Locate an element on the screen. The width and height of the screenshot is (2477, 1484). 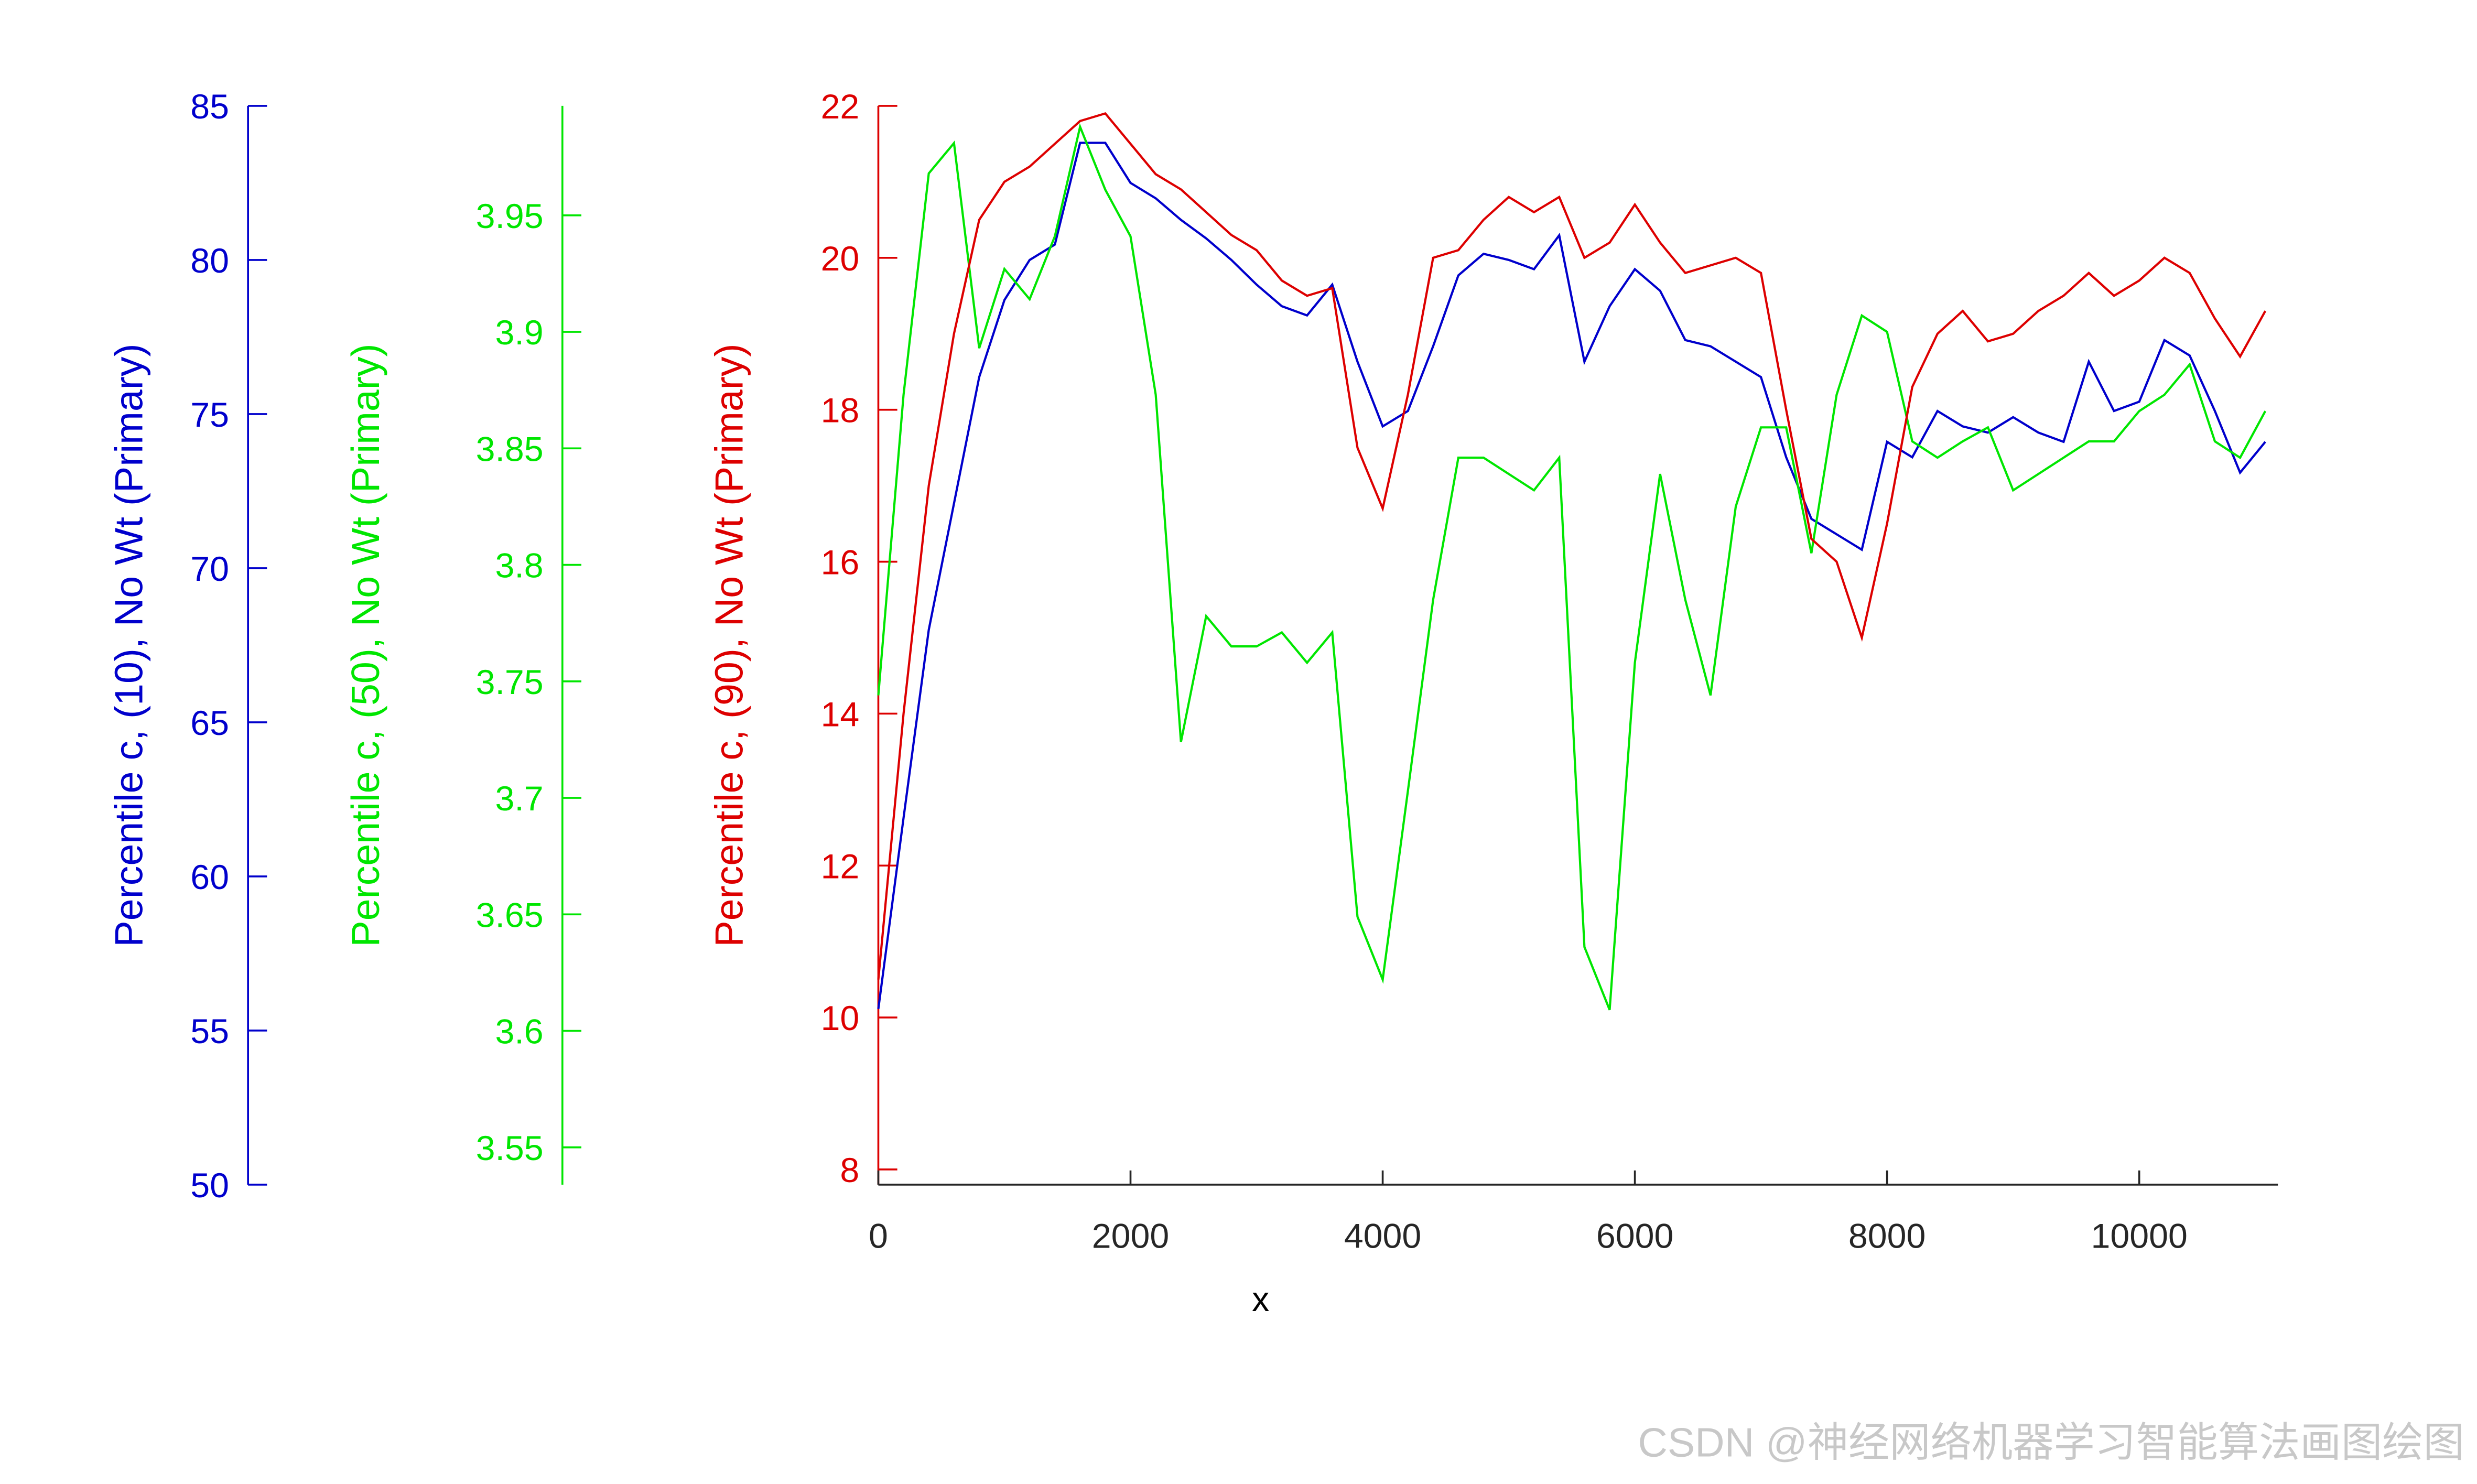
y-tick-label: 8 is located at coordinates (850, 1170).